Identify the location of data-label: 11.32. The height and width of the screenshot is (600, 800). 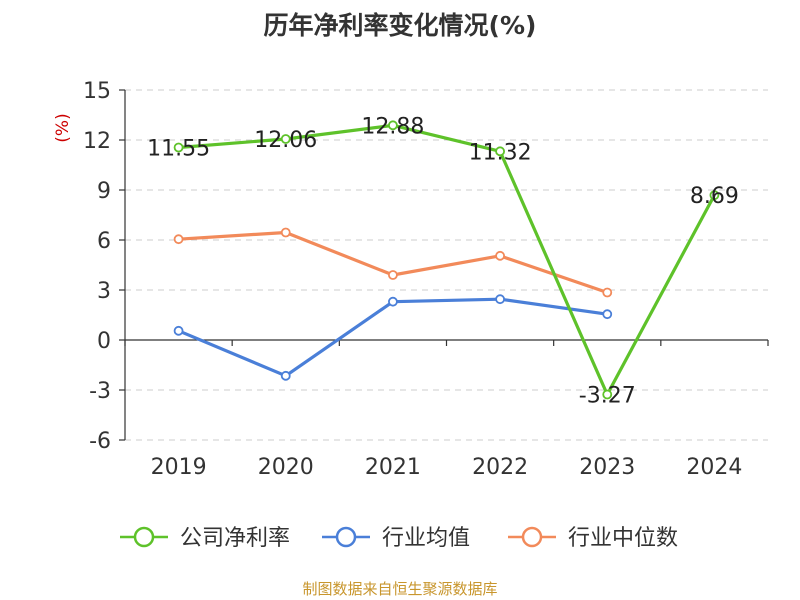
(500, 152).